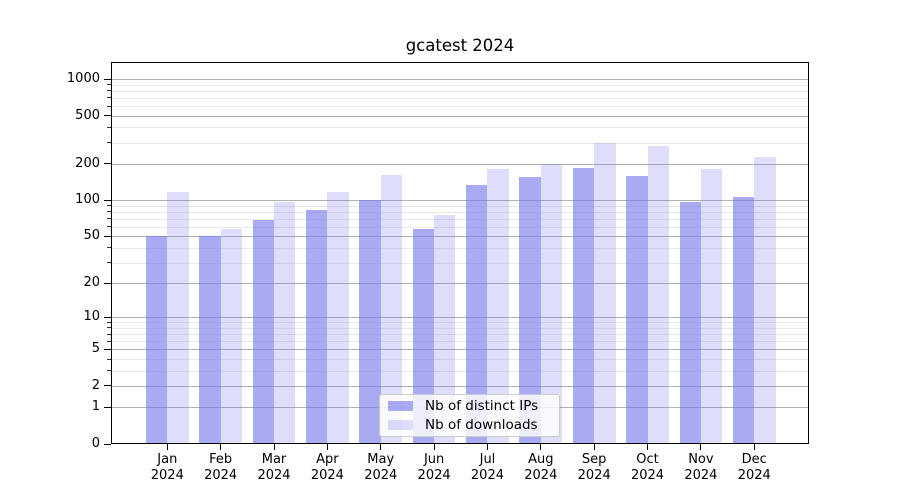 Image resolution: width=900 pixels, height=500 pixels. Describe the element at coordinates (83, 79) in the screenshot. I see `y-tick-label: 1000` at that location.